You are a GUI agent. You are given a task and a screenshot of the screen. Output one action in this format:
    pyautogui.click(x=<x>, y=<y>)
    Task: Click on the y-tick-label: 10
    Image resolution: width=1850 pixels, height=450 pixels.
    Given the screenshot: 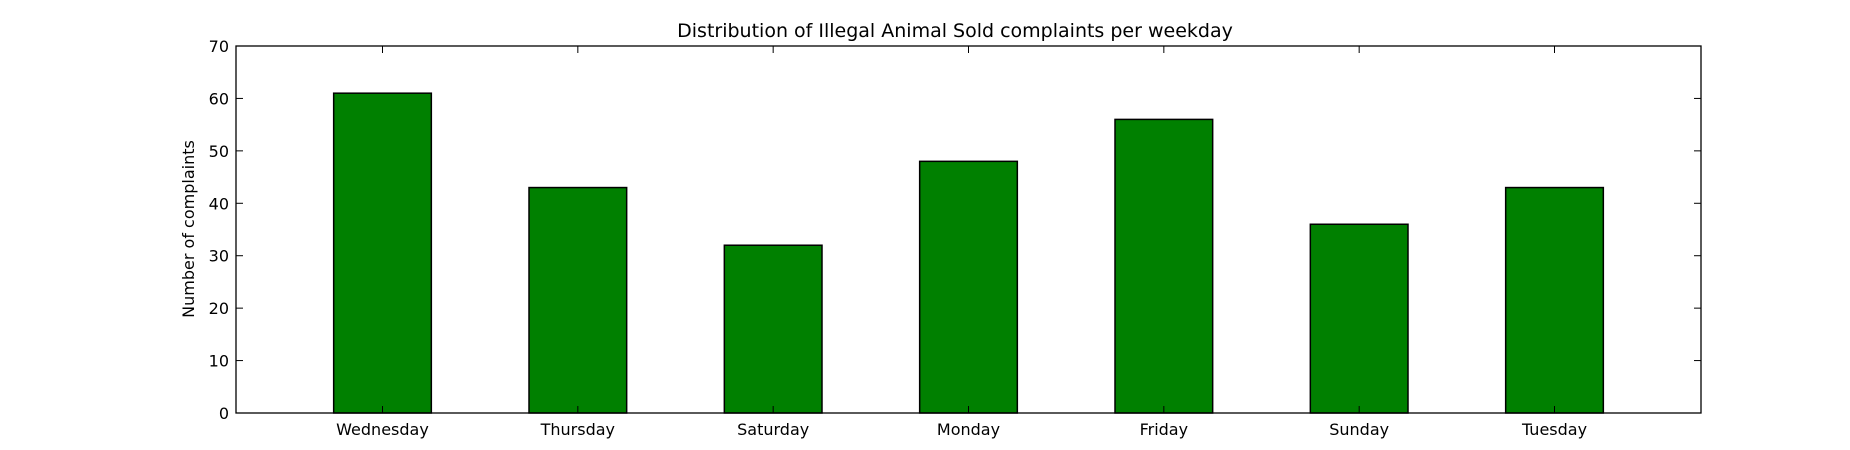 What is the action you would take?
    pyautogui.click(x=219, y=361)
    